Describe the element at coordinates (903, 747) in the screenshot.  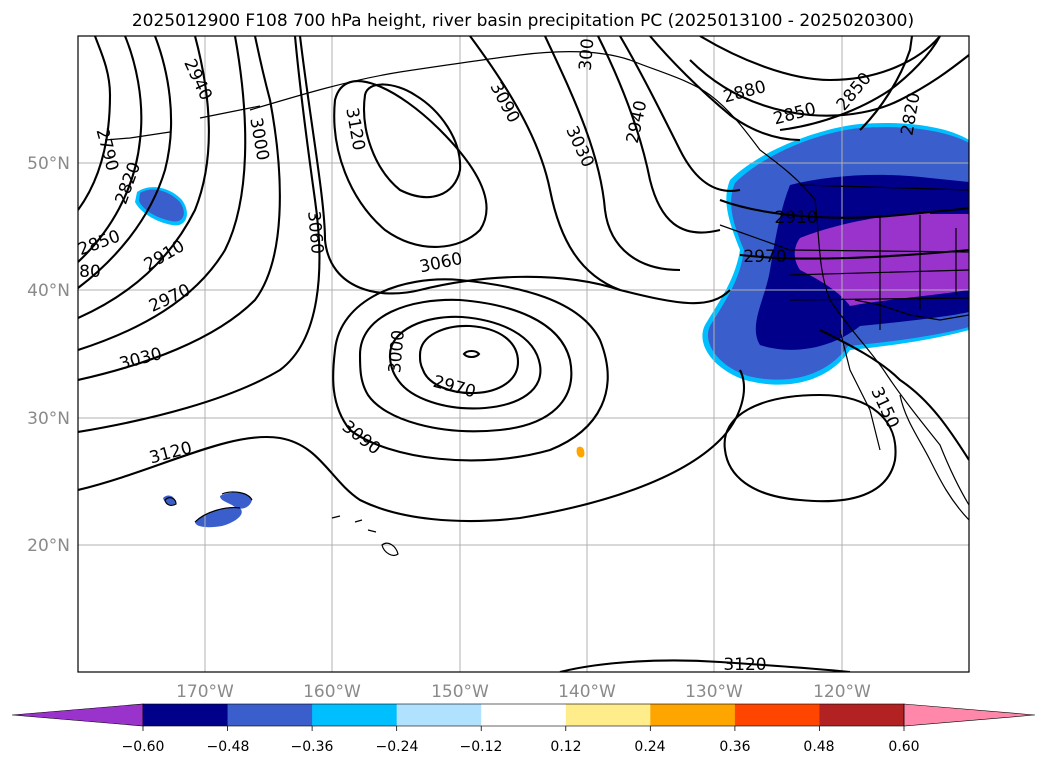
I see `colorbar-tick: 0.60` at that location.